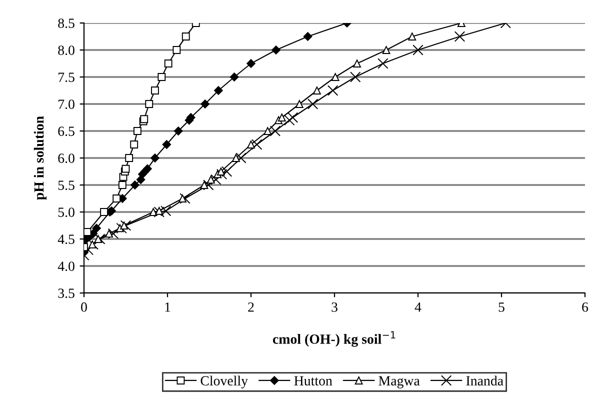  What do you see at coordinates (334, 339) in the screenshot?
I see `x-axis-title: cmol (OH-) kg soil$^{−1}$` at bounding box center [334, 339].